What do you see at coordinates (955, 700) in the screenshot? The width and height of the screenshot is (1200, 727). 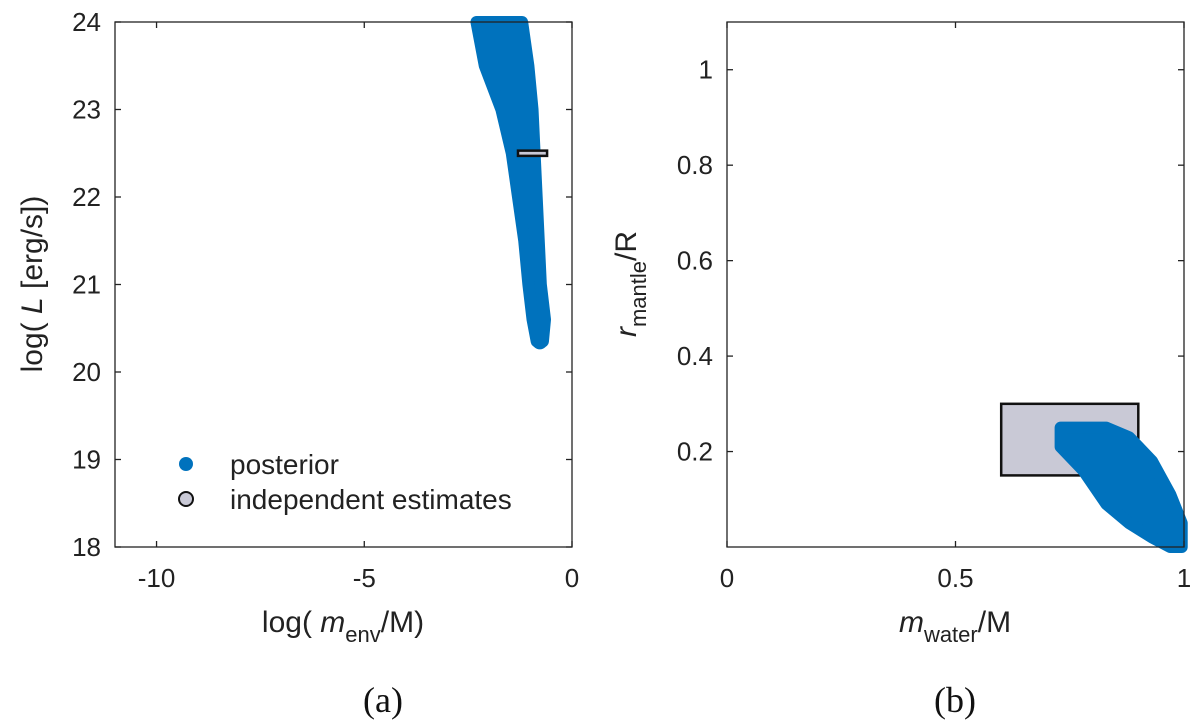 I see `panel-b-caption: (b)` at bounding box center [955, 700].